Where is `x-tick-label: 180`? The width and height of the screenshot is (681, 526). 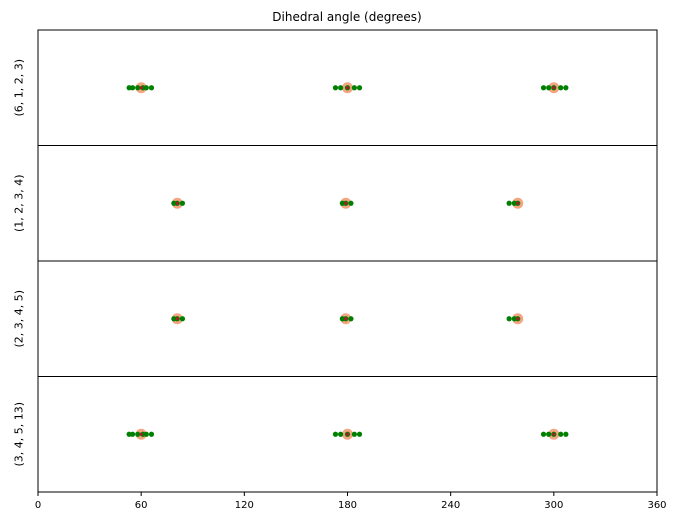
x-tick-label: 180 is located at coordinates (347, 505).